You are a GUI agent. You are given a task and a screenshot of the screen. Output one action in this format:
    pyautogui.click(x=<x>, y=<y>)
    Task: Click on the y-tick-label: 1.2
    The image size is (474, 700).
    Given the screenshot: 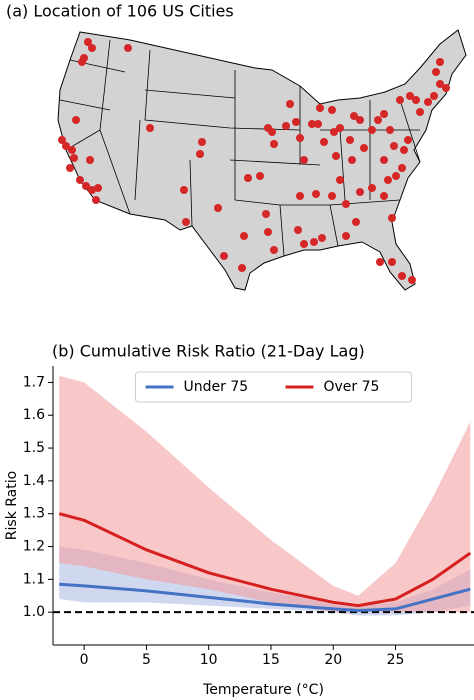 What is the action you would take?
    pyautogui.click(x=34, y=547)
    